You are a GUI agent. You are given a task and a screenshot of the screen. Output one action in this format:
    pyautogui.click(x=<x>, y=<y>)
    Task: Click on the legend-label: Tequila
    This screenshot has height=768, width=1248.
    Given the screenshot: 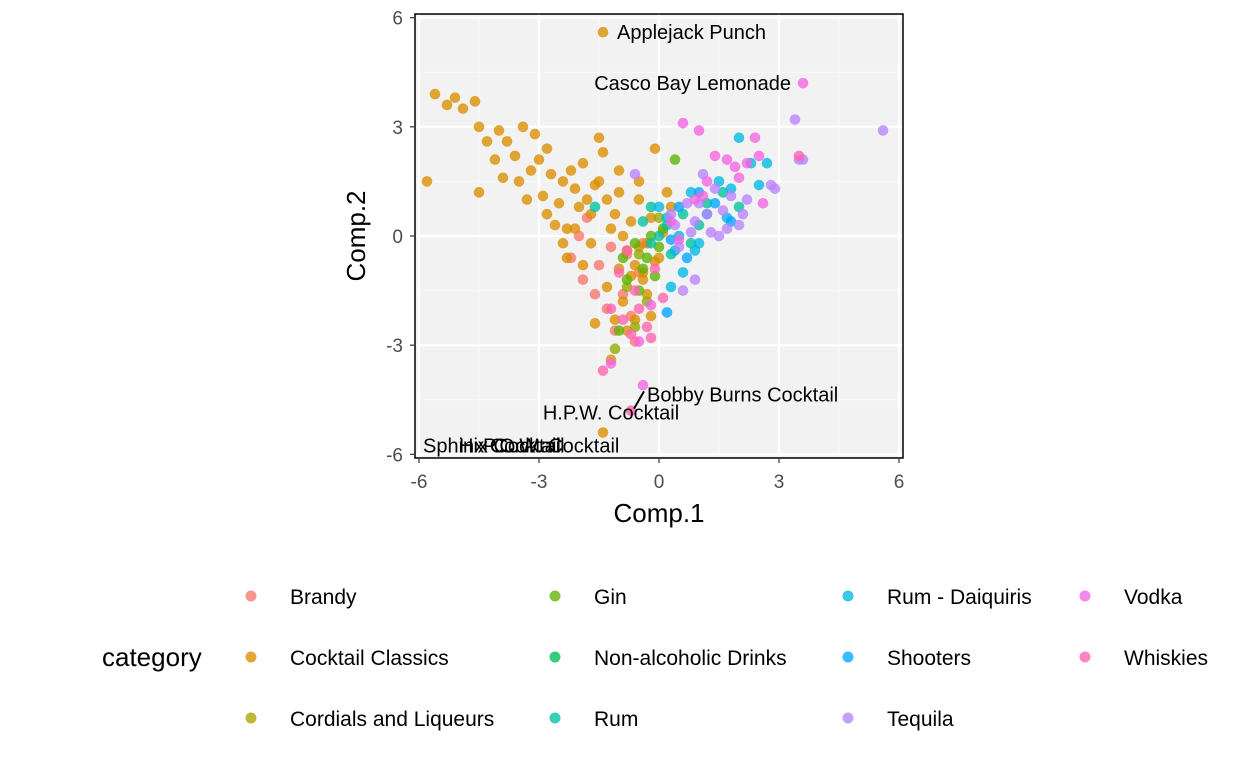 What is the action you would take?
    pyautogui.click(x=920, y=719)
    